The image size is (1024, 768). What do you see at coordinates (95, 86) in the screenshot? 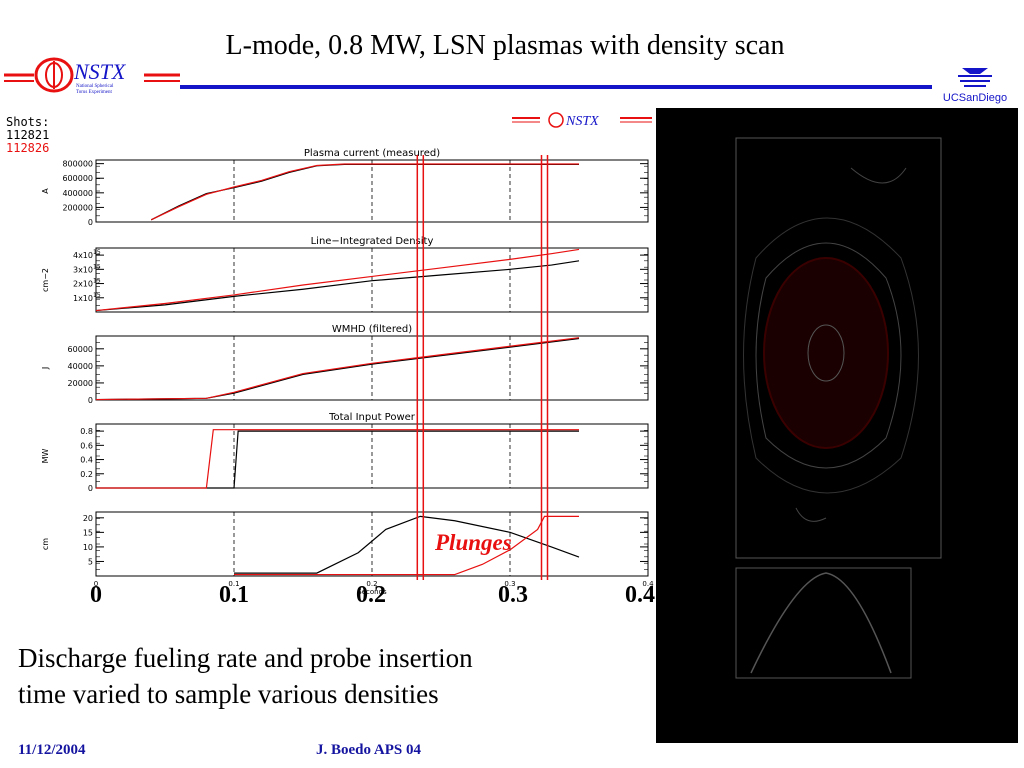
I see `nstx-logo-sub1: National Spherical` at bounding box center [95, 86].